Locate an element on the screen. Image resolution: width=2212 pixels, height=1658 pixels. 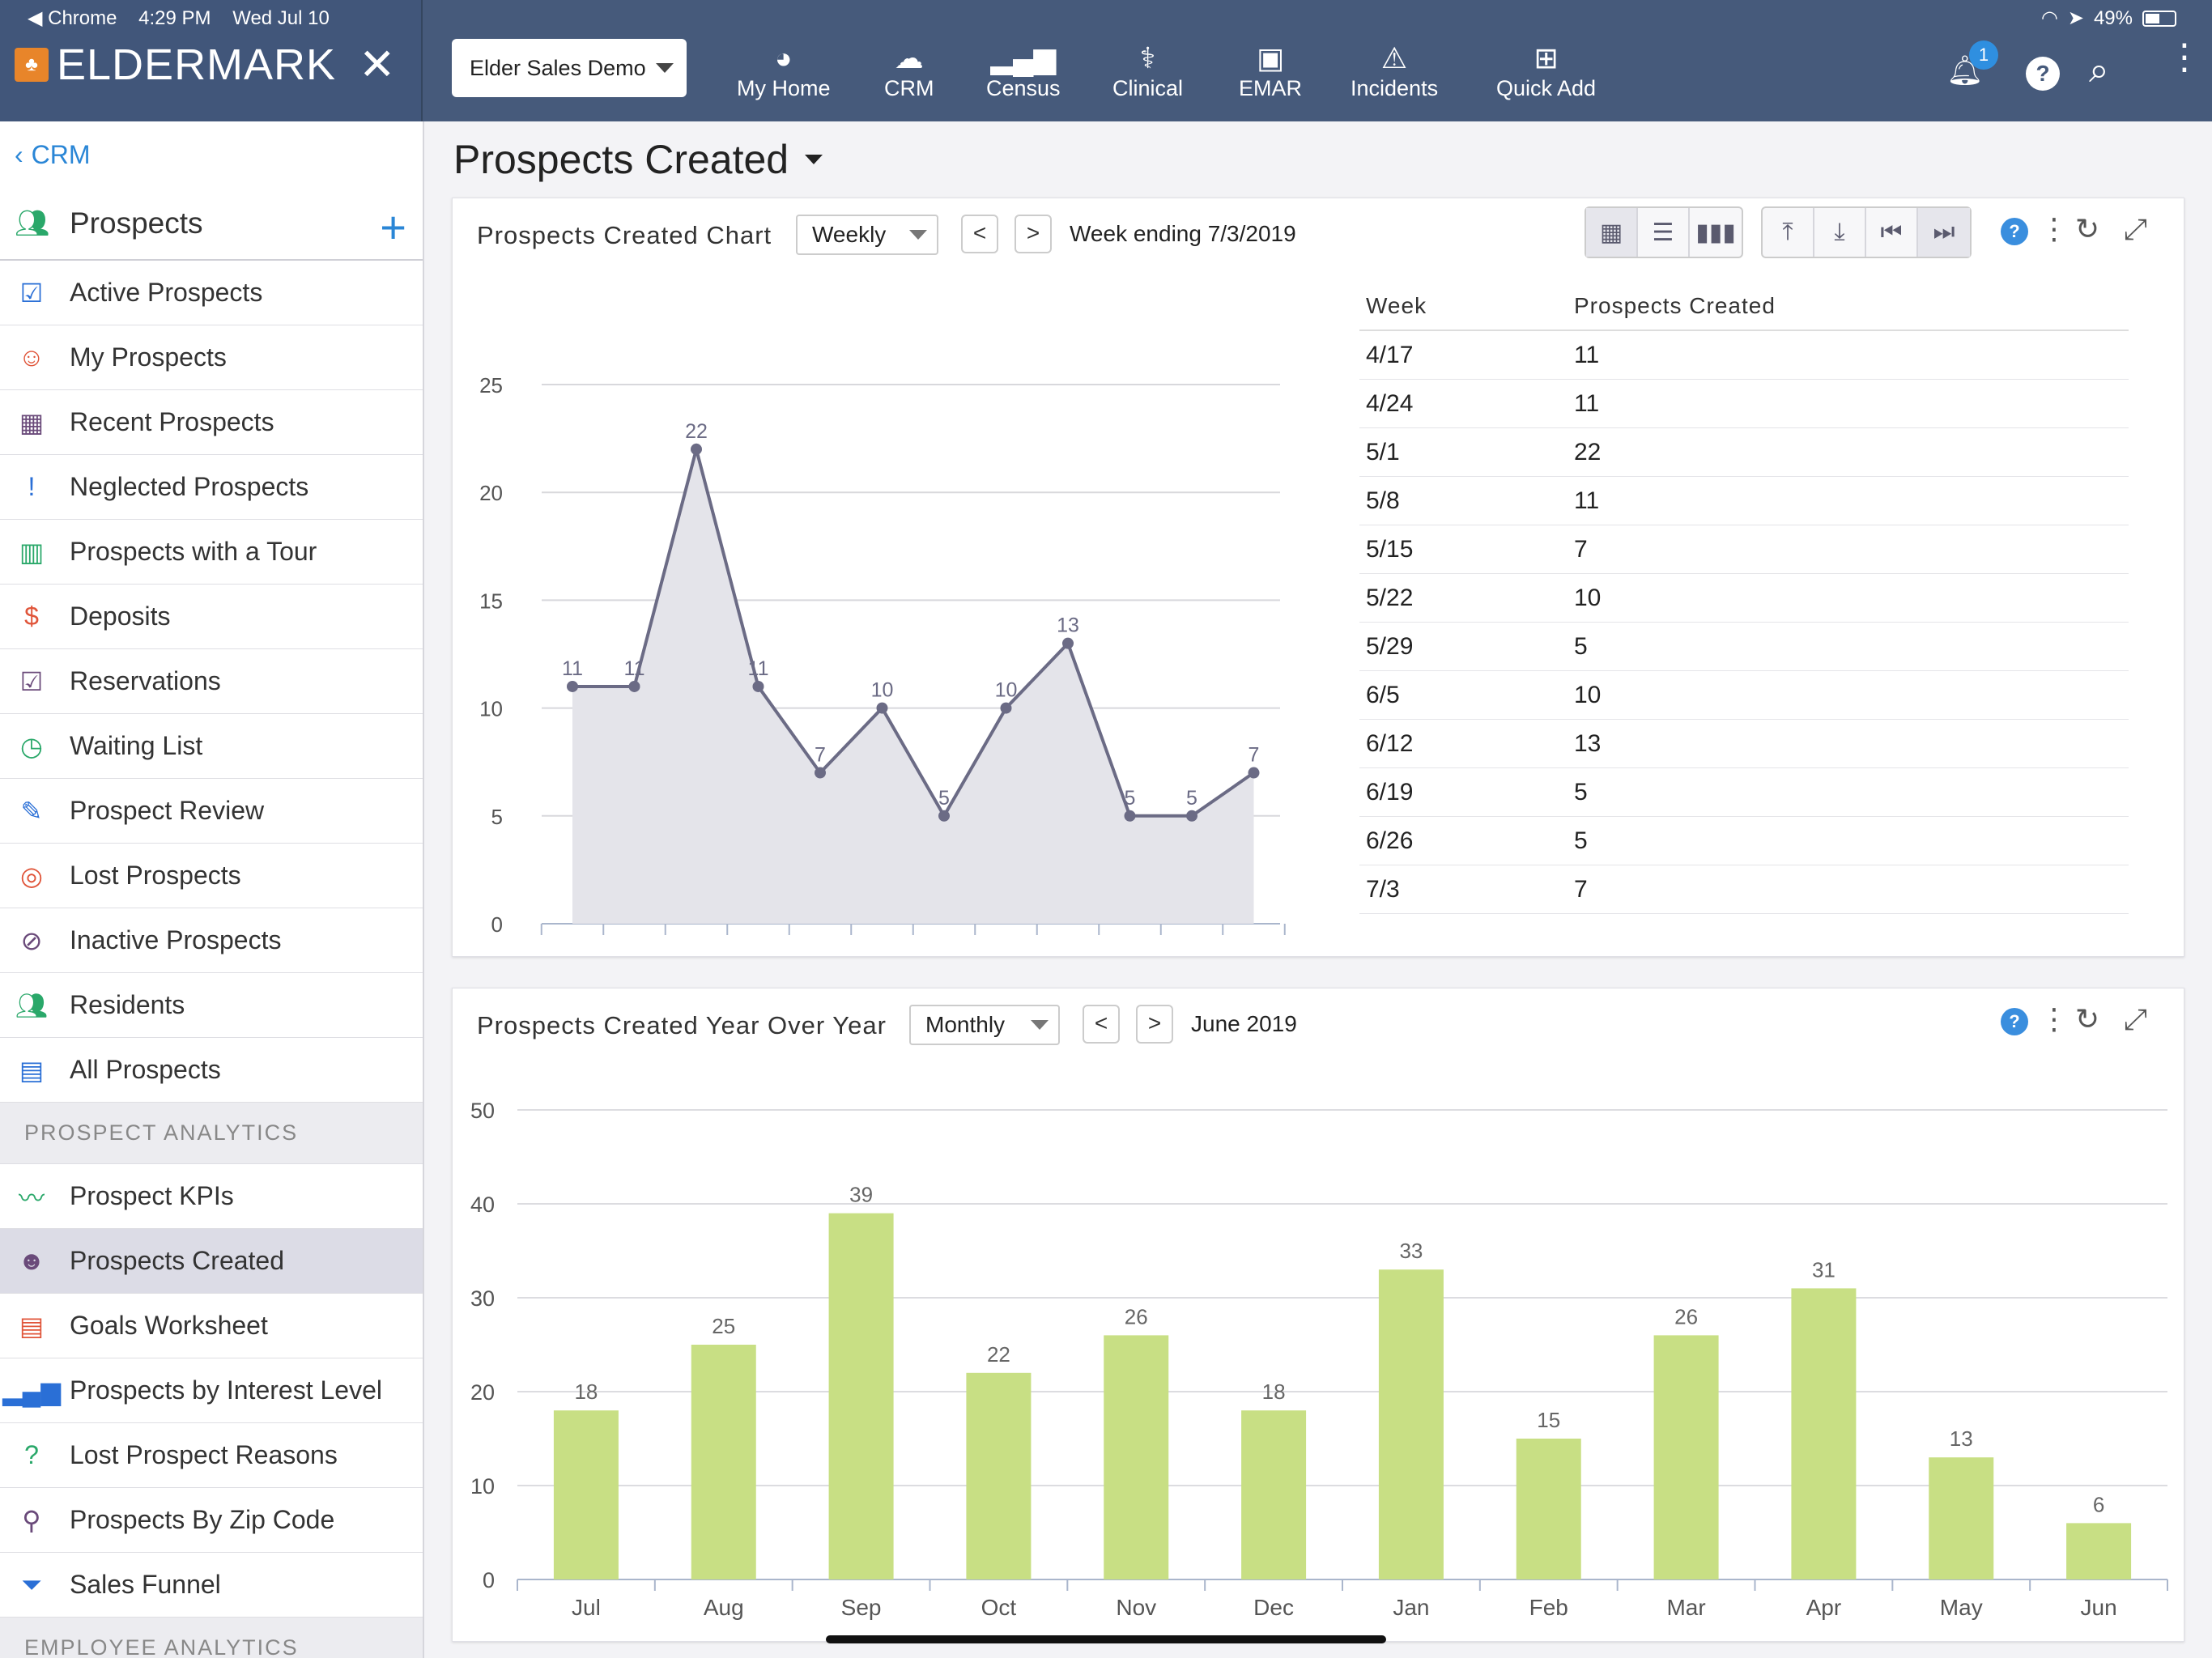
back-to-crm: ‹ CRM is located at coordinates (211, 154).